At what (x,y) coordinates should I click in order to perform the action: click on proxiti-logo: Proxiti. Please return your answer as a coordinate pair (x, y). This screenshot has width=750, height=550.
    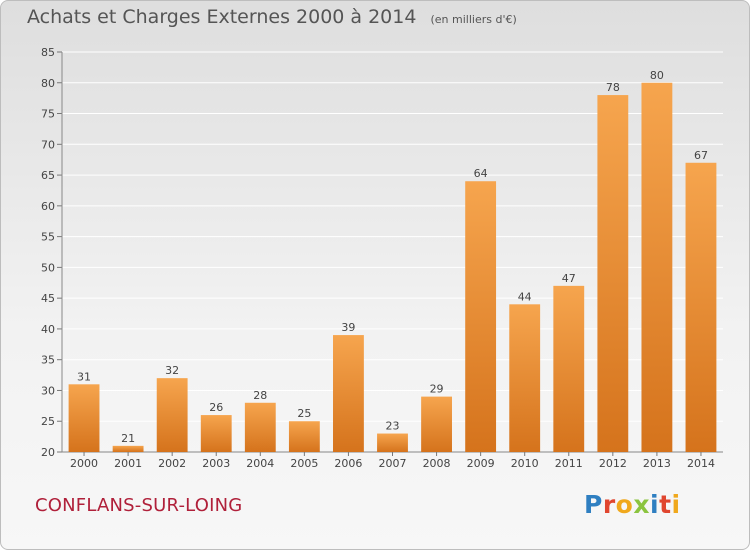
    Looking at the image, I should click on (632, 504).